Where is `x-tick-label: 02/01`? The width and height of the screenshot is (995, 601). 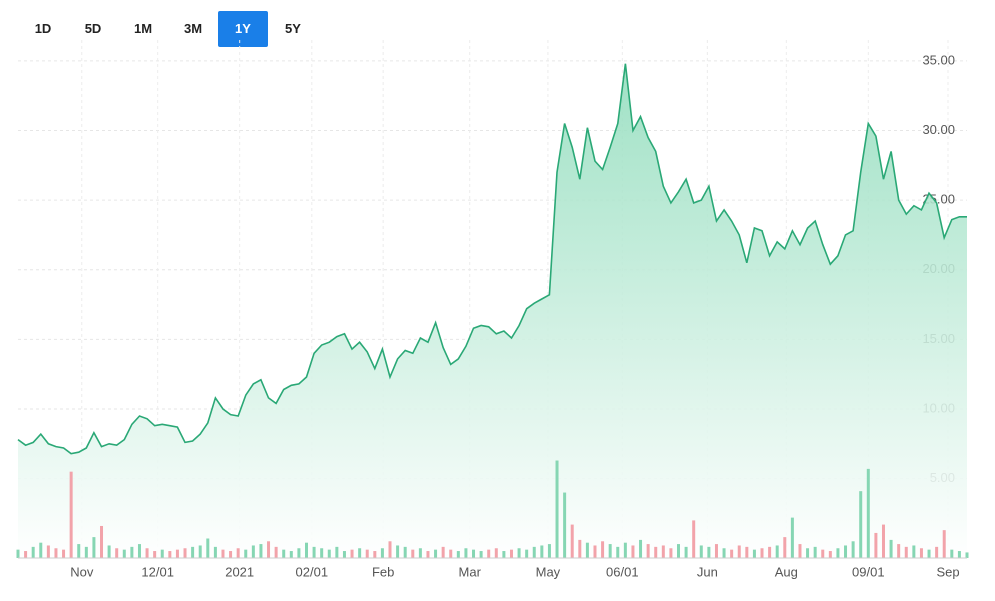
x-tick-label: 02/01 is located at coordinates (312, 571).